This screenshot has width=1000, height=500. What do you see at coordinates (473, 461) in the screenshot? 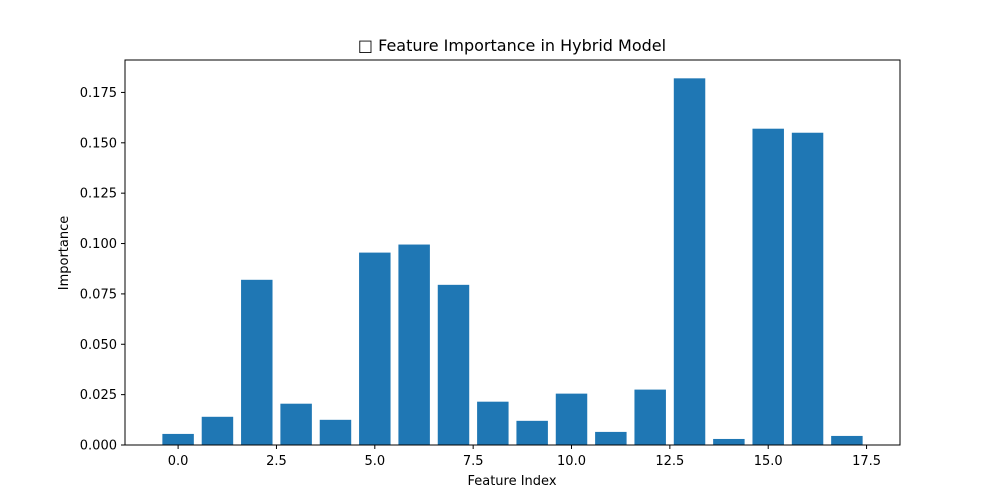
I see `x-tick-label: 7.5` at bounding box center [473, 461].